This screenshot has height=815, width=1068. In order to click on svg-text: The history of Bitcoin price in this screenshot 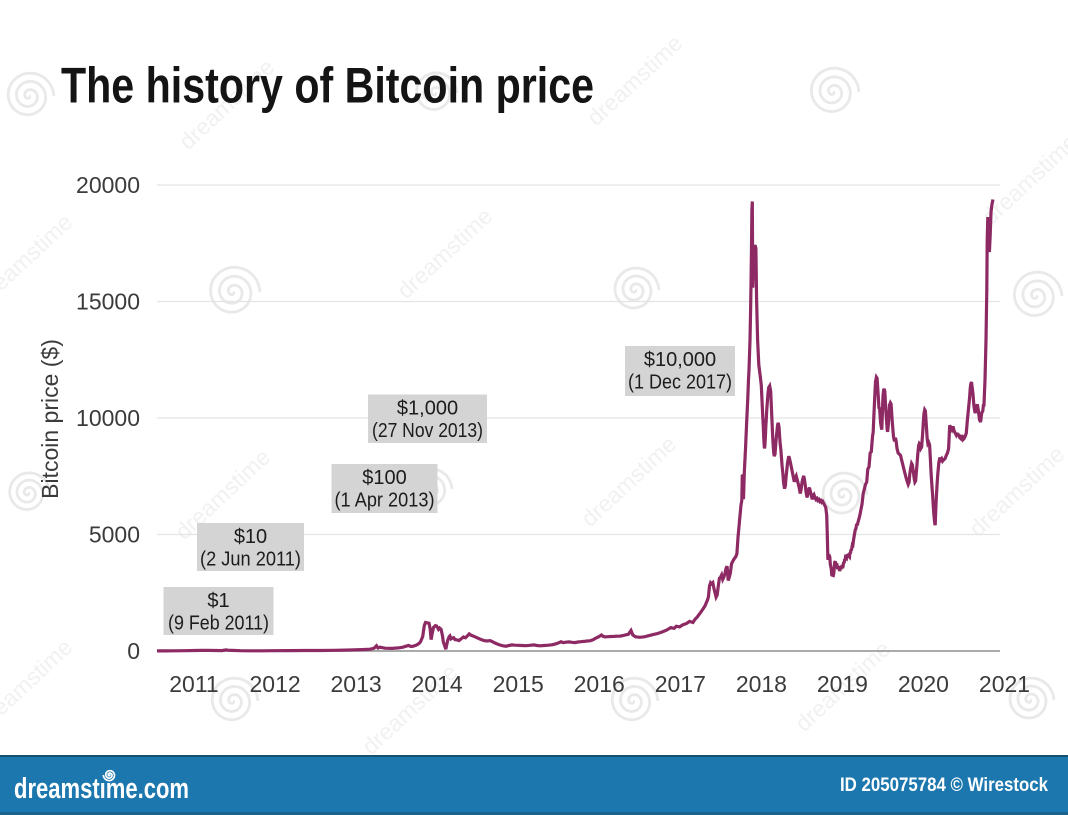, I will do `click(327, 86)`.